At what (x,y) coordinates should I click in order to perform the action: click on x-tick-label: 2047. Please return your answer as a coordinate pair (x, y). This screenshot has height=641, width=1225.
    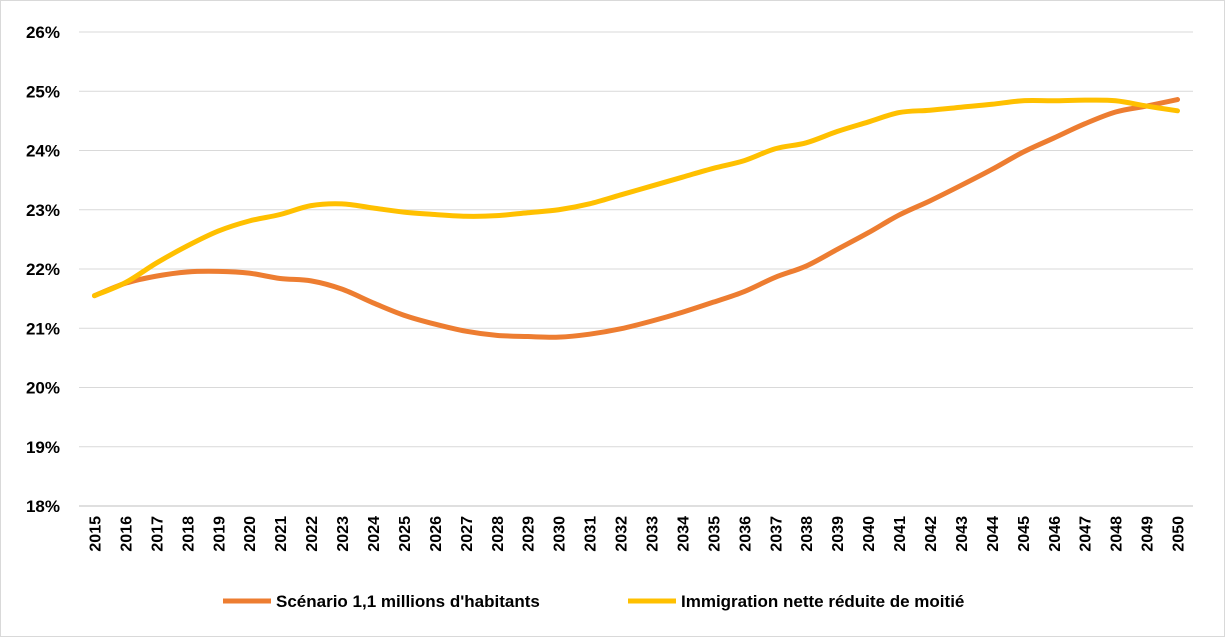
    Looking at the image, I should click on (1086, 534).